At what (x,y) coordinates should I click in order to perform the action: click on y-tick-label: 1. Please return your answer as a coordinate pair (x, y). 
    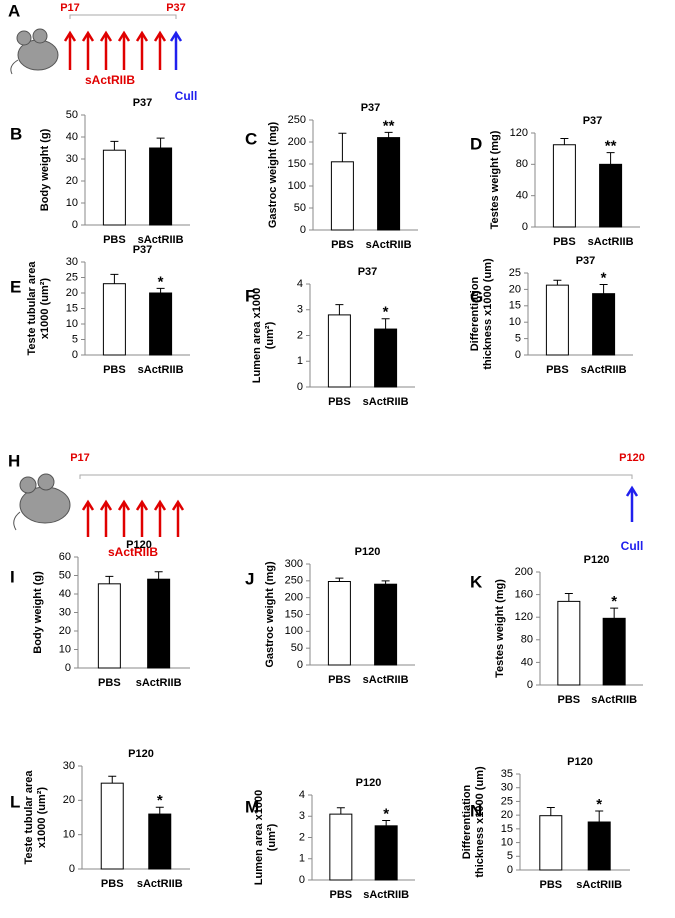
    Looking at the image, I should click on (300, 361).